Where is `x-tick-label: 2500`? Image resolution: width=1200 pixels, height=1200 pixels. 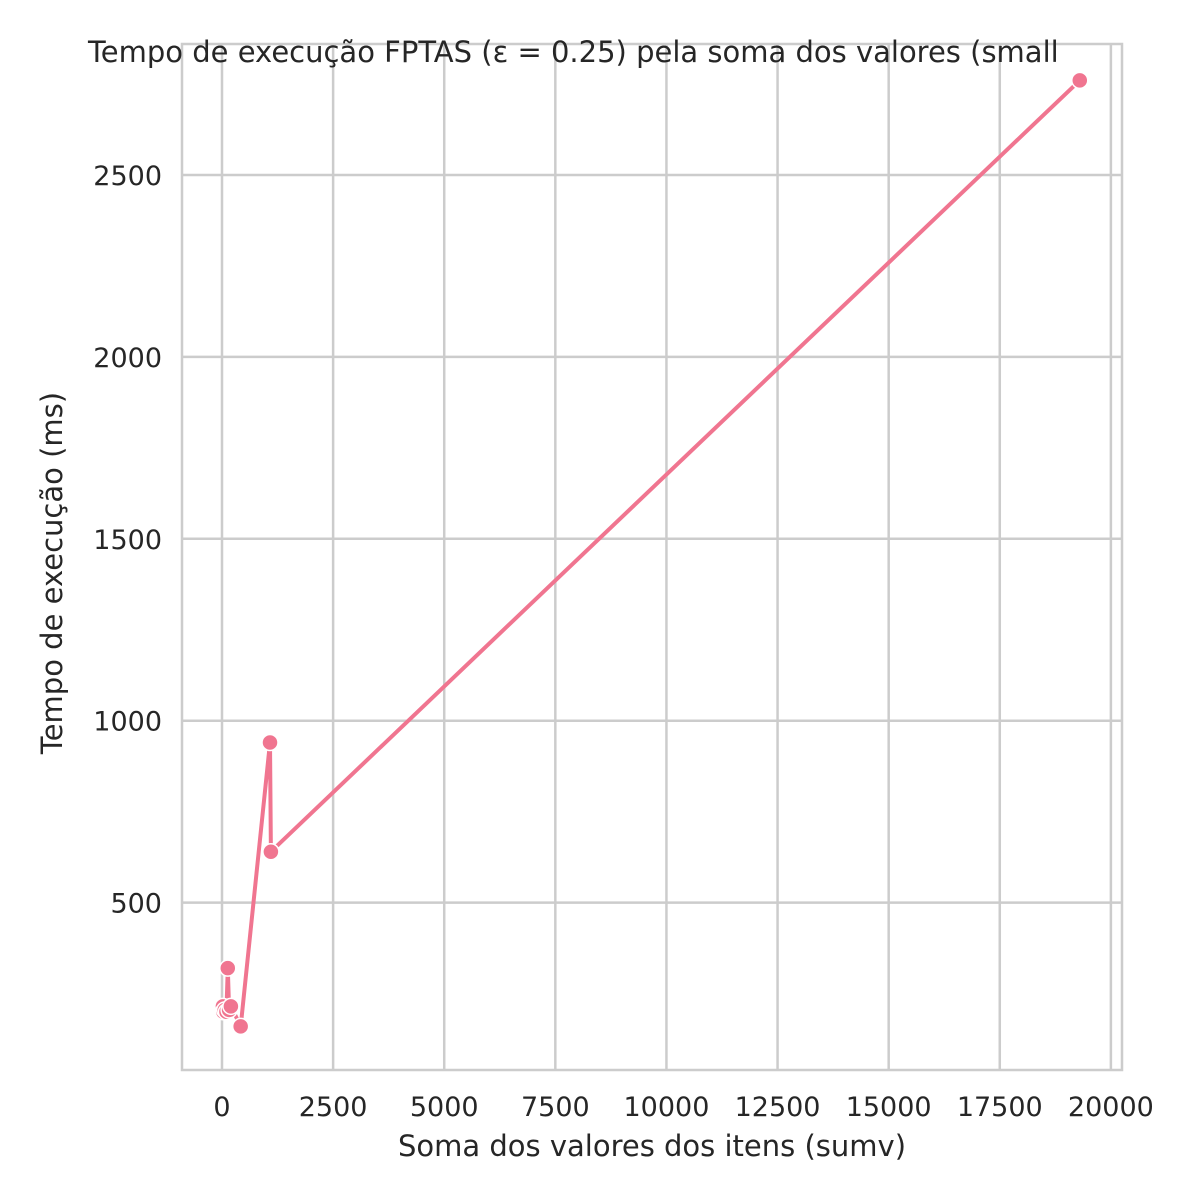
x-tick-label: 2500 is located at coordinates (333, 1107).